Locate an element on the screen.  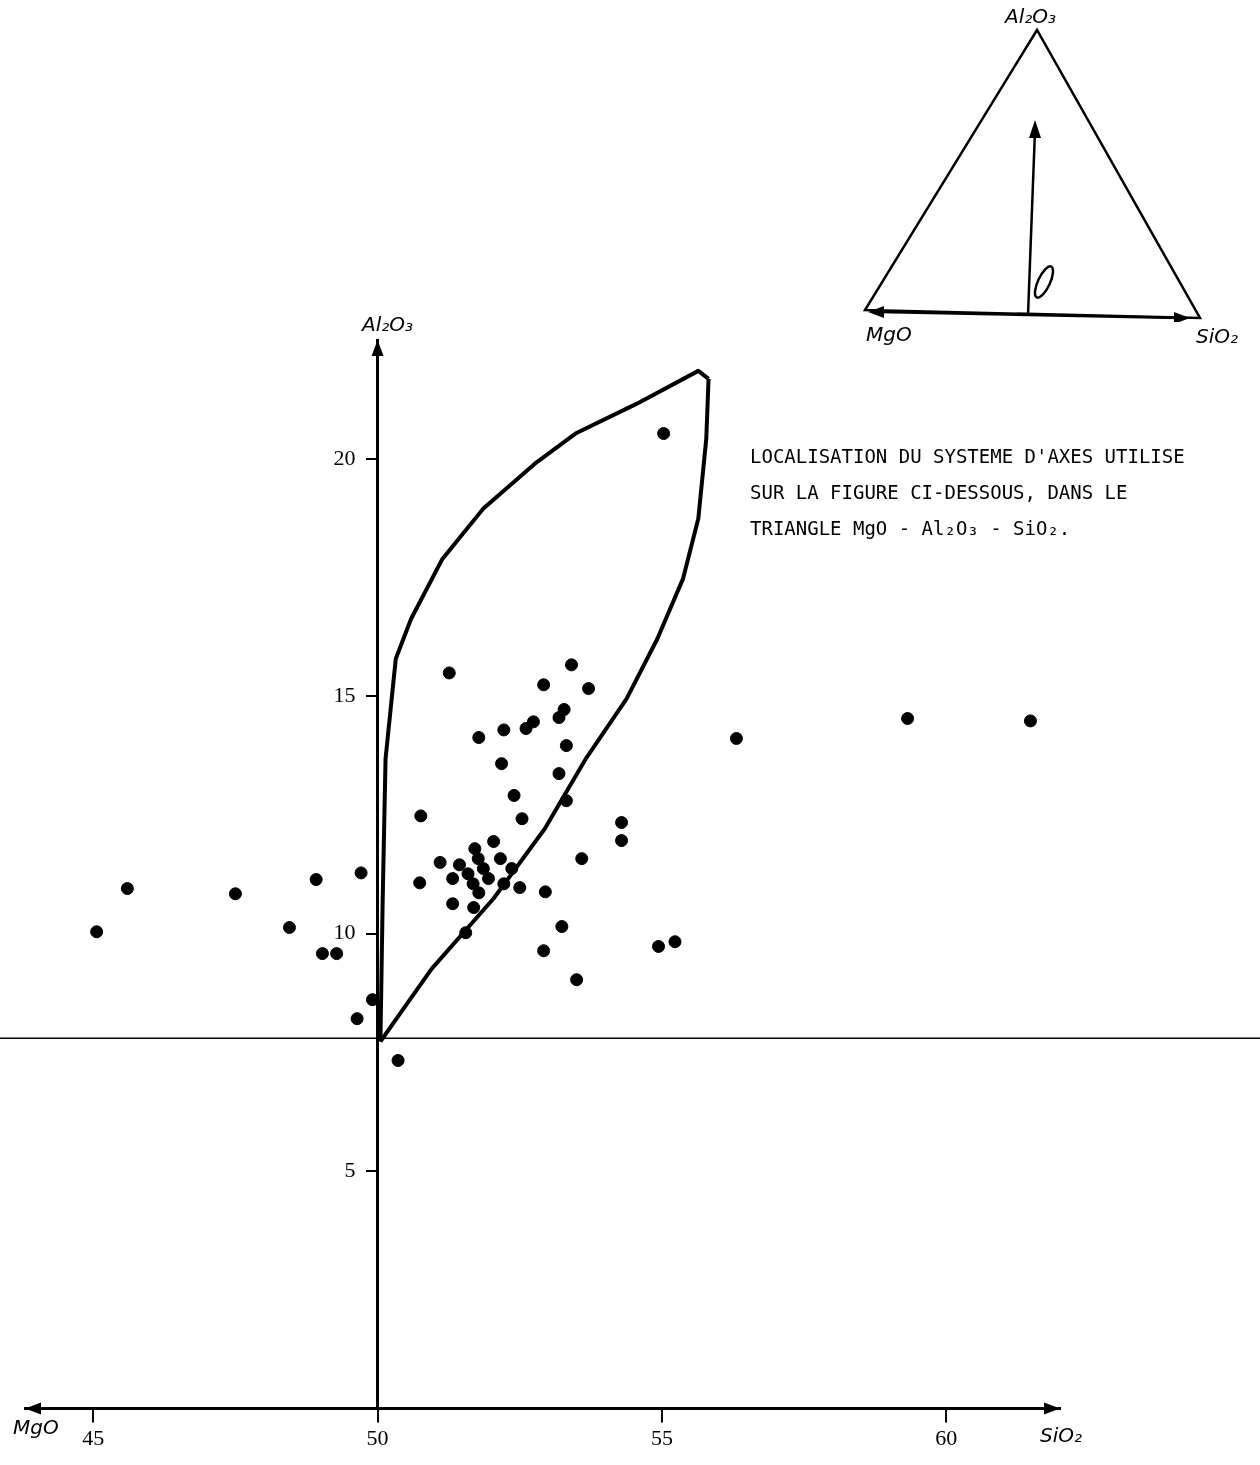
x-axis-title: SiO₂ is located at coordinates (1061, 1434).